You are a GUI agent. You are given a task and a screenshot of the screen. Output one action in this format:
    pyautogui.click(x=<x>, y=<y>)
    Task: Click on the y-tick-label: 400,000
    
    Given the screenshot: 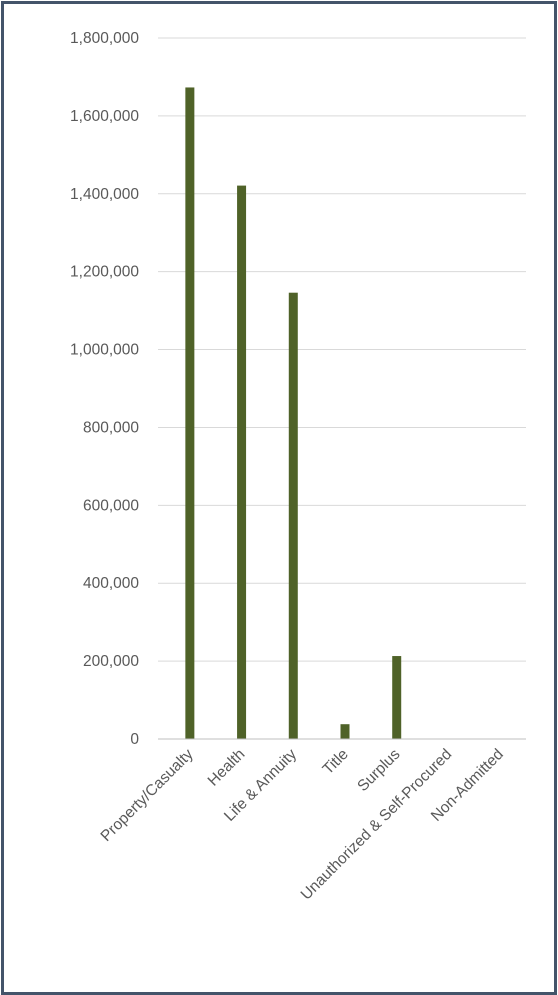 What is the action you would take?
    pyautogui.click(x=111, y=583)
    